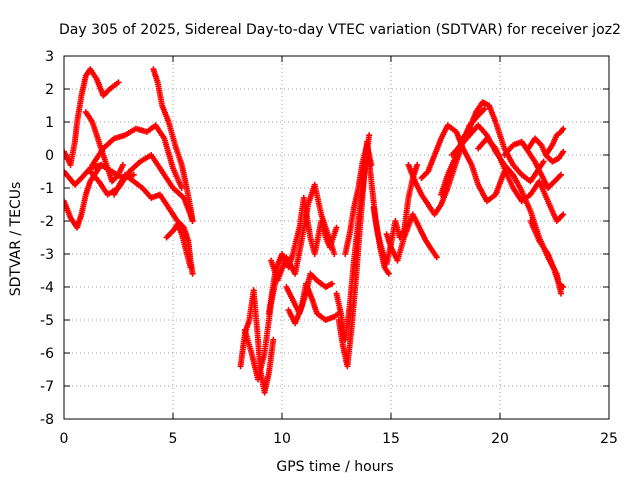  Describe the element at coordinates (47, 255) in the screenshot. I see `y-tick-label: -3` at that location.